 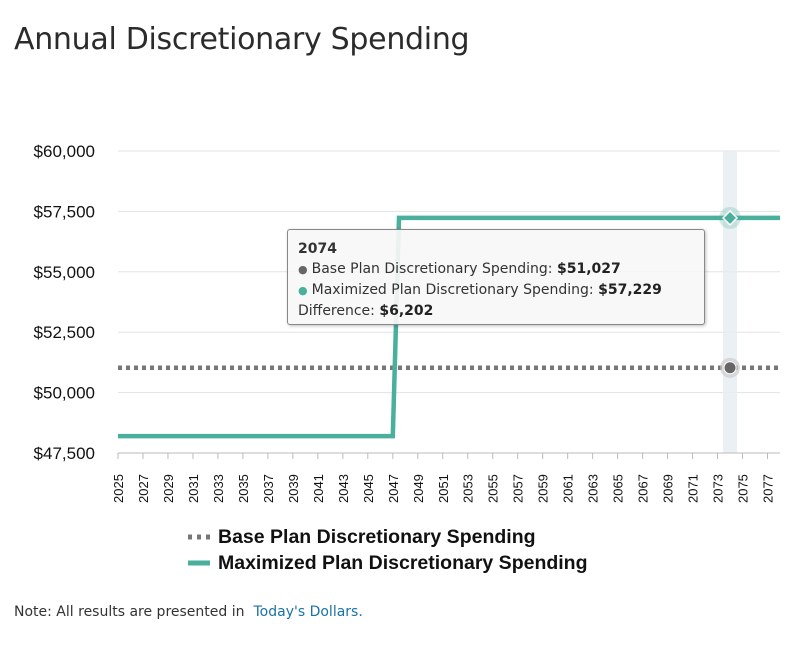 What do you see at coordinates (406, 311) in the screenshot?
I see `tooltip-diff-value: $6,202` at bounding box center [406, 311].